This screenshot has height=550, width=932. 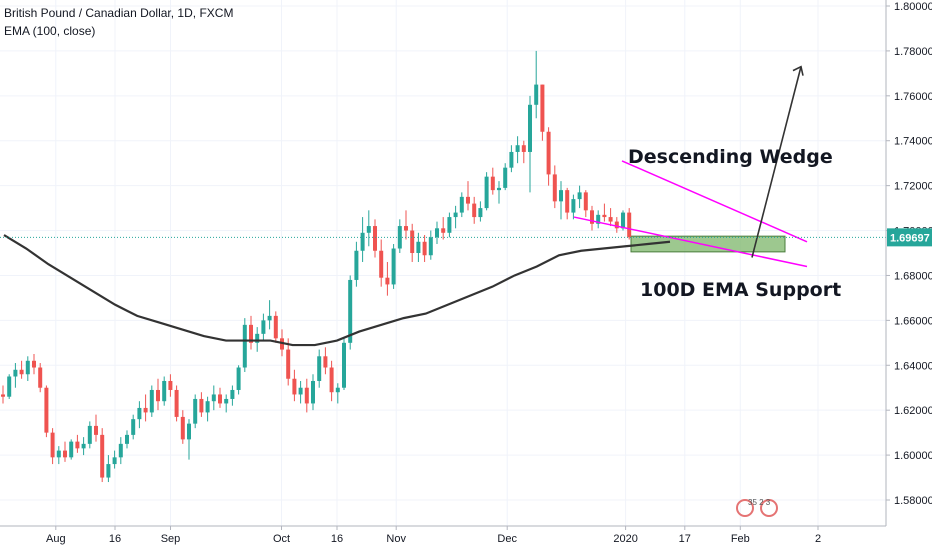 I want to click on current-price-tag, so click(x=909, y=237).